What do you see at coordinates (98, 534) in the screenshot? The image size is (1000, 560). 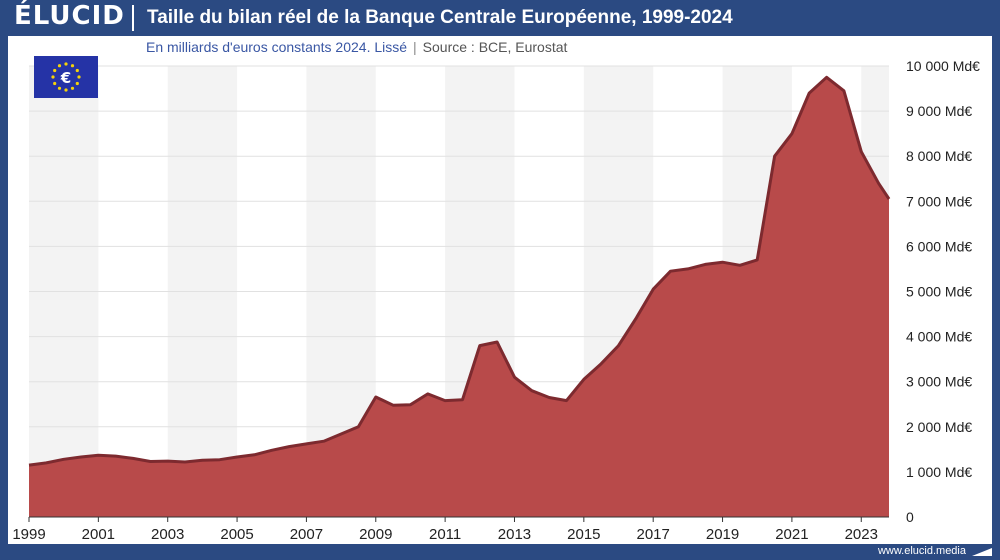 I see `x-tick-label: 2001` at bounding box center [98, 534].